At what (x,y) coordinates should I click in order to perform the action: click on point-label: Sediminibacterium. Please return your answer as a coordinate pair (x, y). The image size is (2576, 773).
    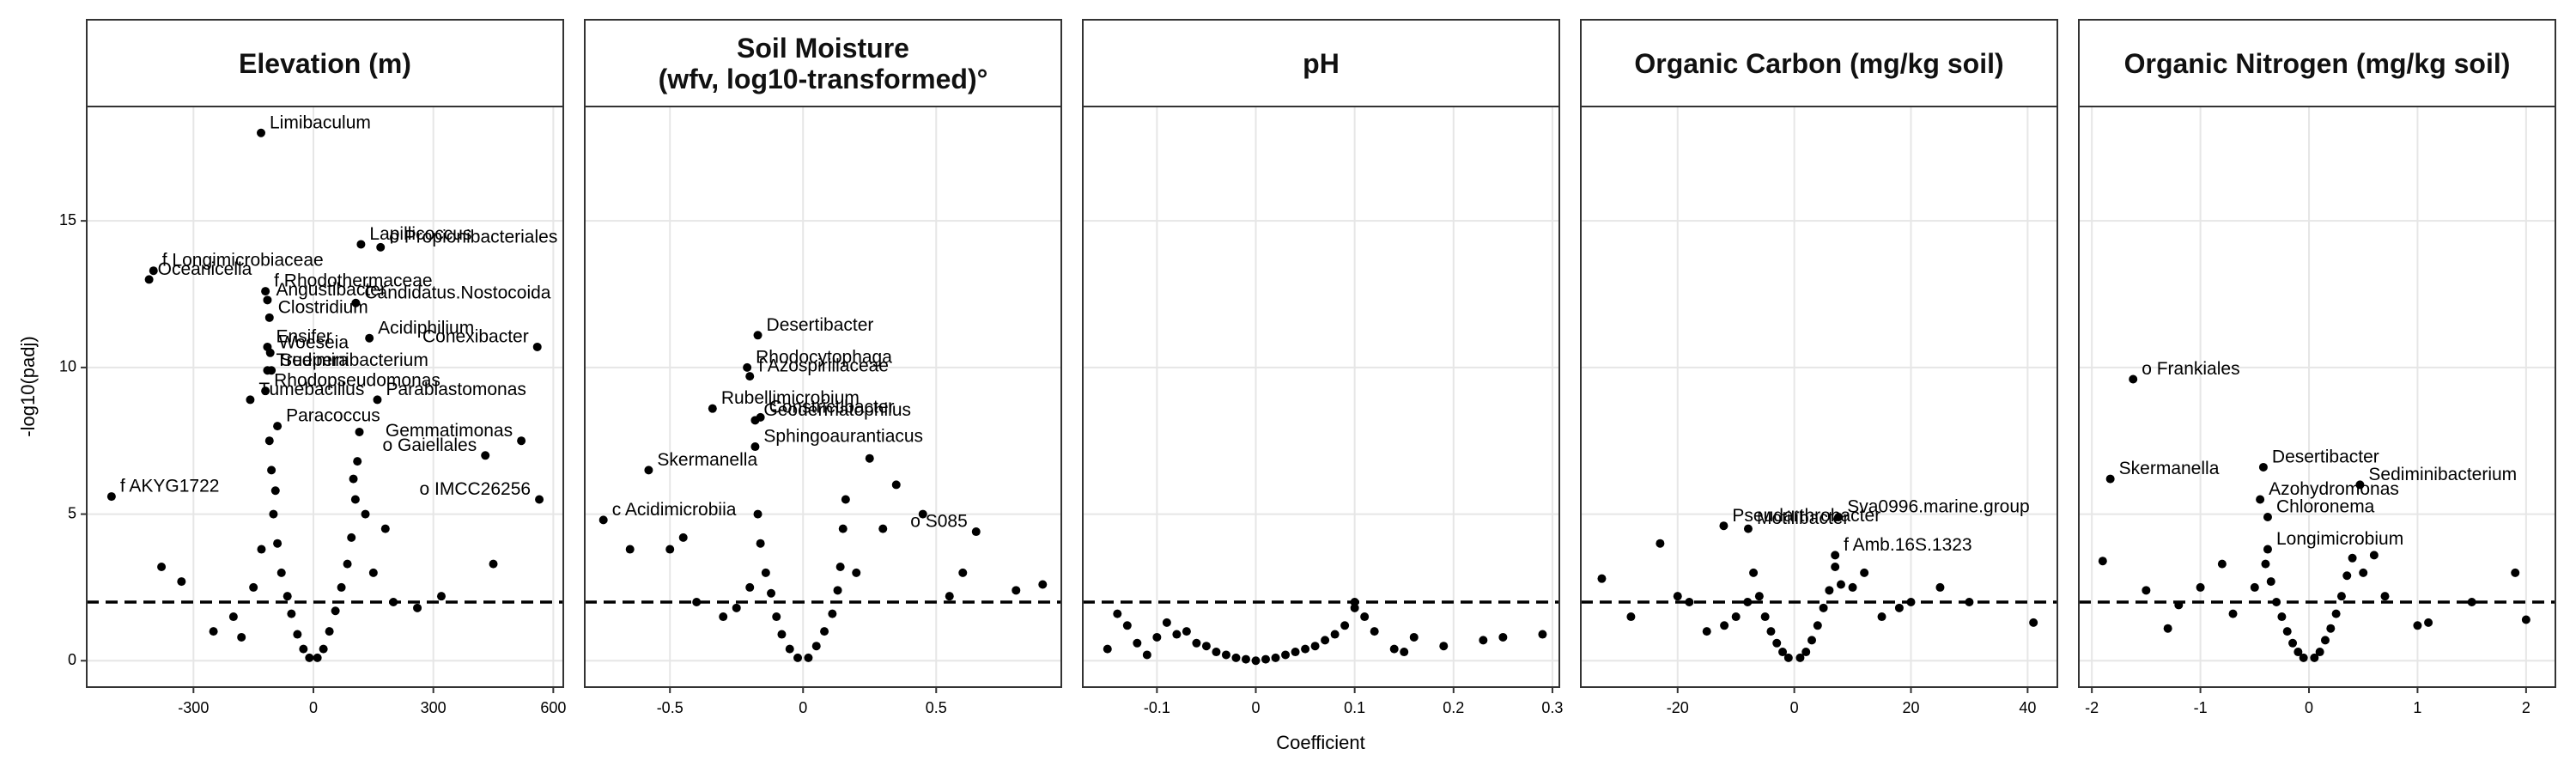
    Looking at the image, I should click on (2442, 474).